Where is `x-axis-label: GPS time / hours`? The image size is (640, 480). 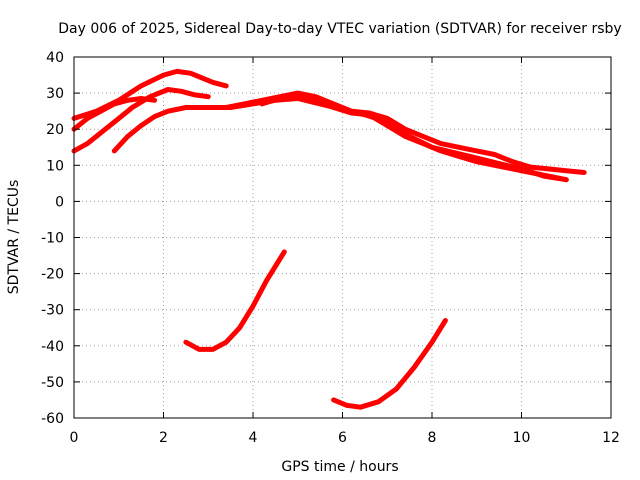 x-axis-label: GPS time / hours is located at coordinates (339, 467).